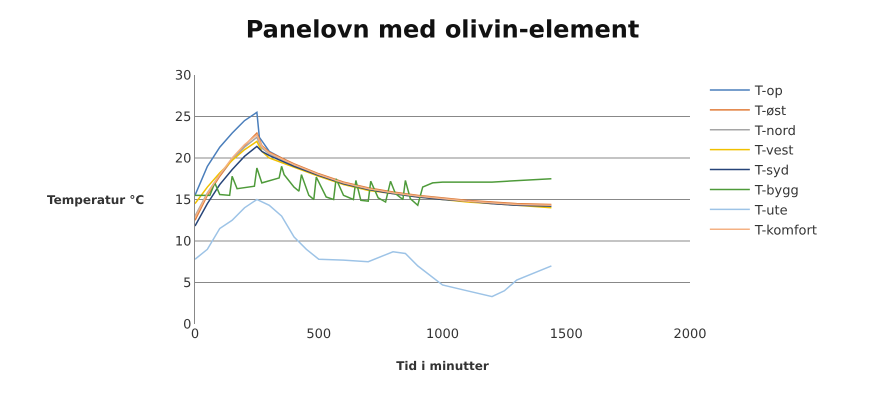 Image resolution: width=885 pixels, height=409 pixels. Describe the element at coordinates (776, 191) in the screenshot. I see `legend-label: T-bygg` at that location.